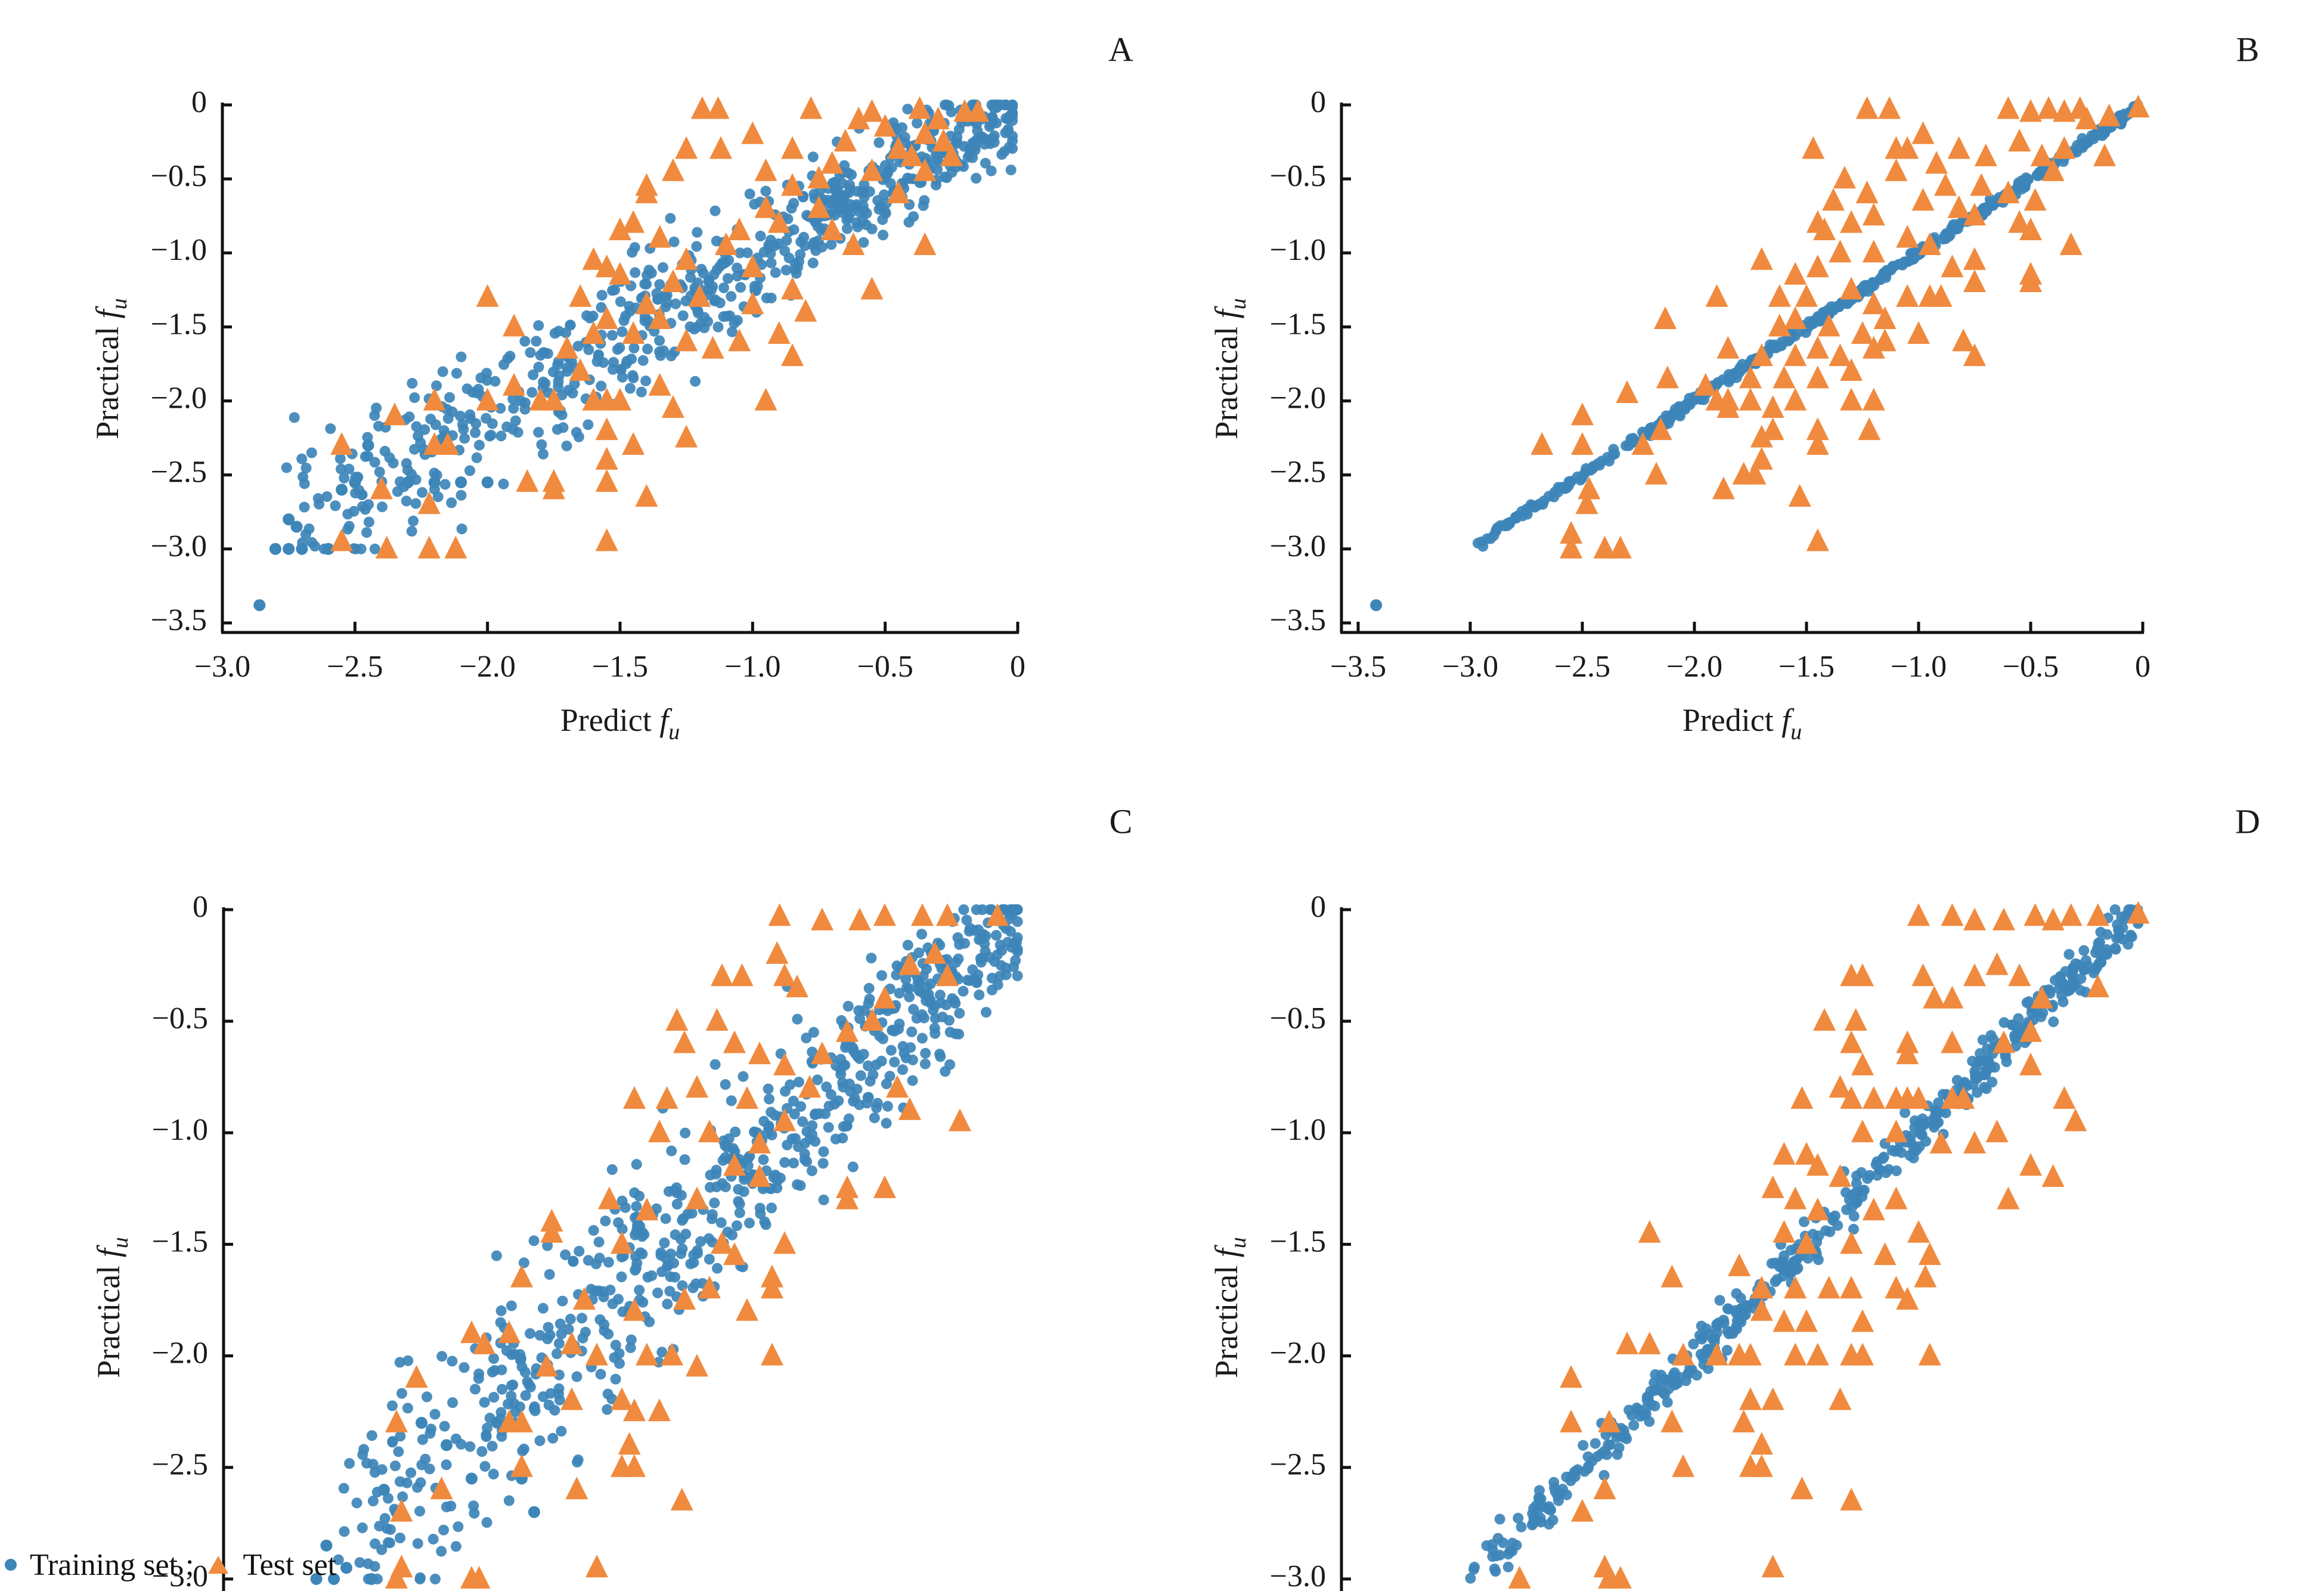 Image resolution: width=2324 pixels, height=1591 pixels. What do you see at coordinates (1694, 667) in the screenshot?
I see `x-tick-label: −2.0` at bounding box center [1694, 667].